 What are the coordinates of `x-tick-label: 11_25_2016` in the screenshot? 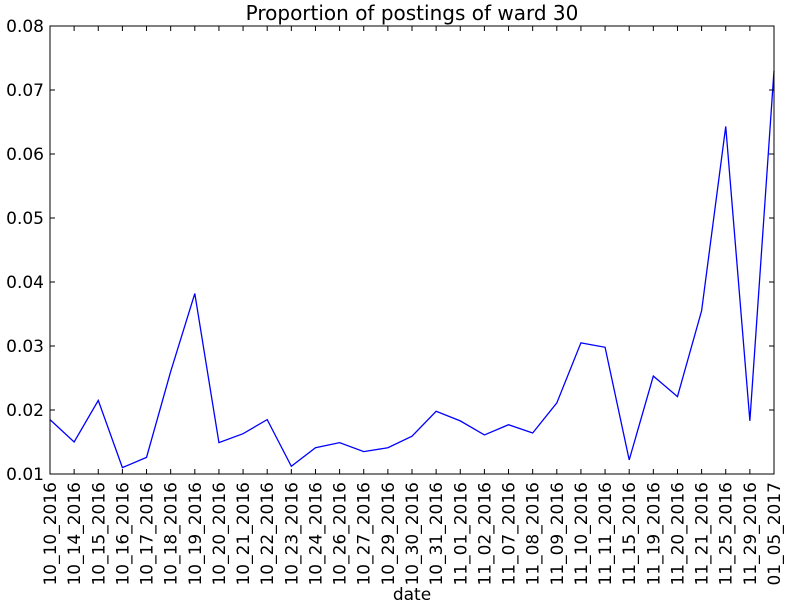 It's located at (727, 534).